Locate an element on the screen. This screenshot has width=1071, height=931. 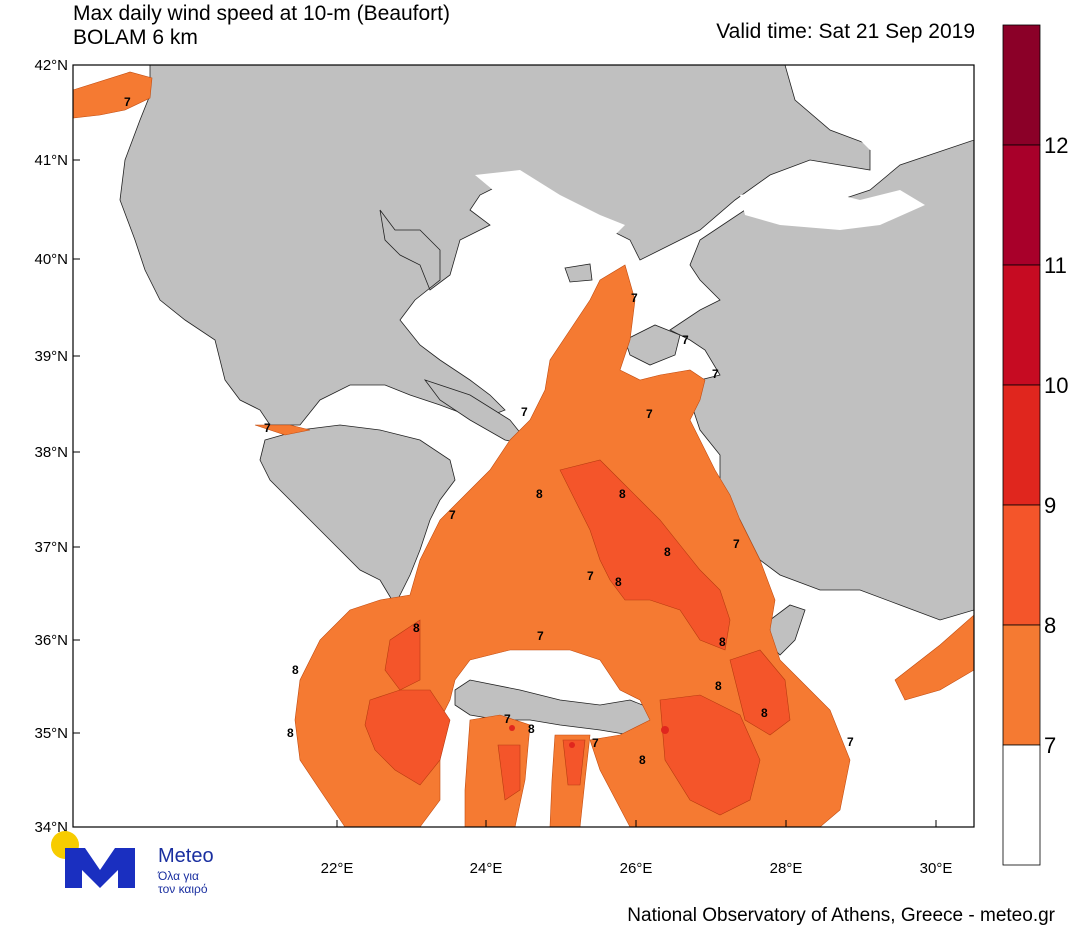
logo-name: Meteo is located at coordinates (186, 856).